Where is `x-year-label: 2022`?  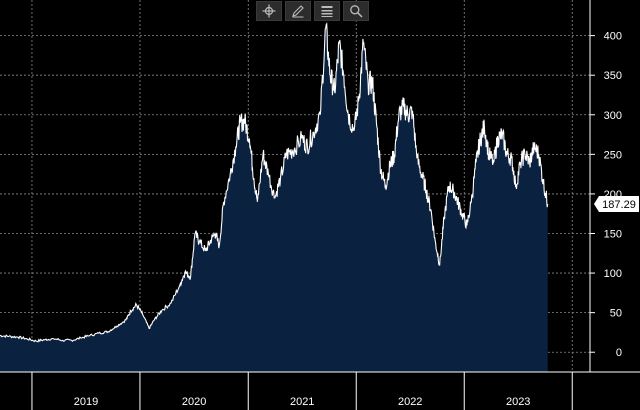 x-year-label: 2022 is located at coordinates (410, 402).